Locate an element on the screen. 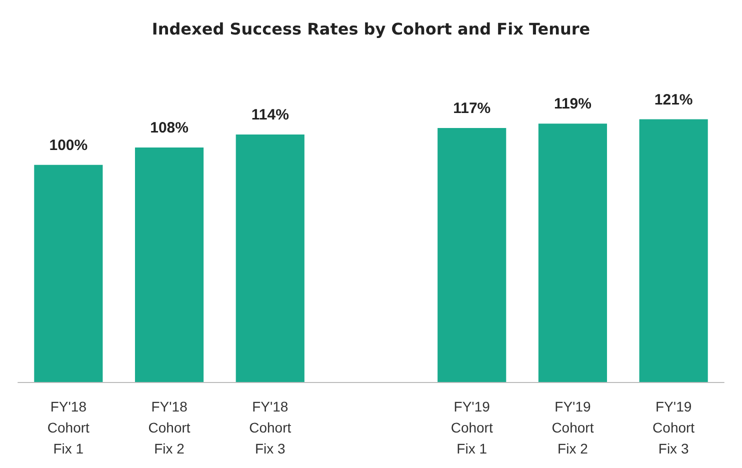 This screenshot has width=742, height=468. data-label: 108% is located at coordinates (169, 127).